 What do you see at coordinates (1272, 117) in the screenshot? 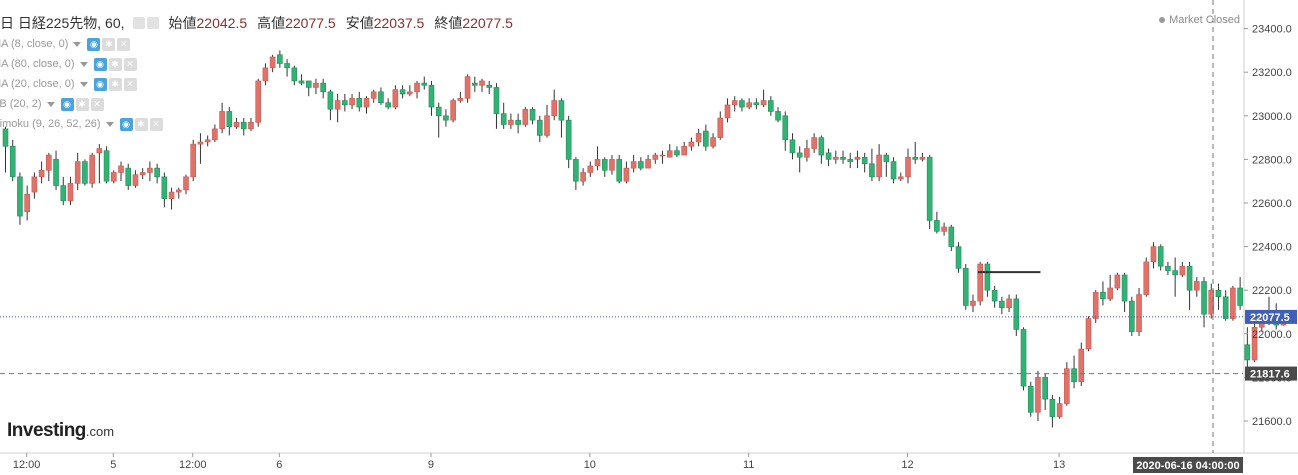
I see `price-tick-label: 23000.0` at bounding box center [1272, 117].